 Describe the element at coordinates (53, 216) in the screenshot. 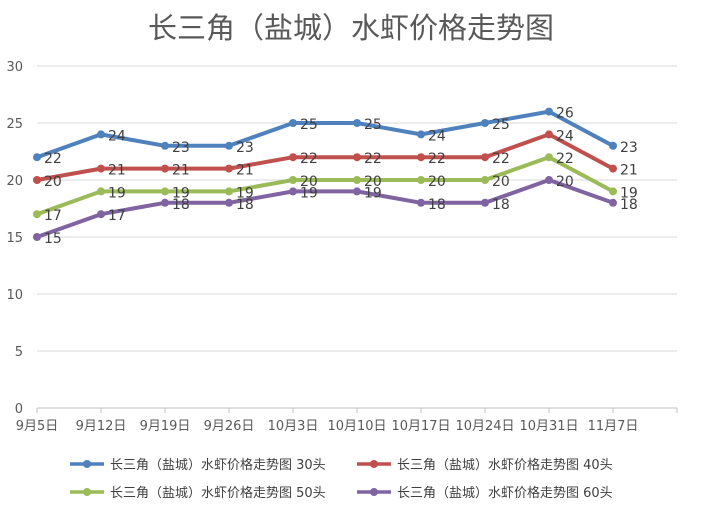

I see `data-label: 17` at that location.